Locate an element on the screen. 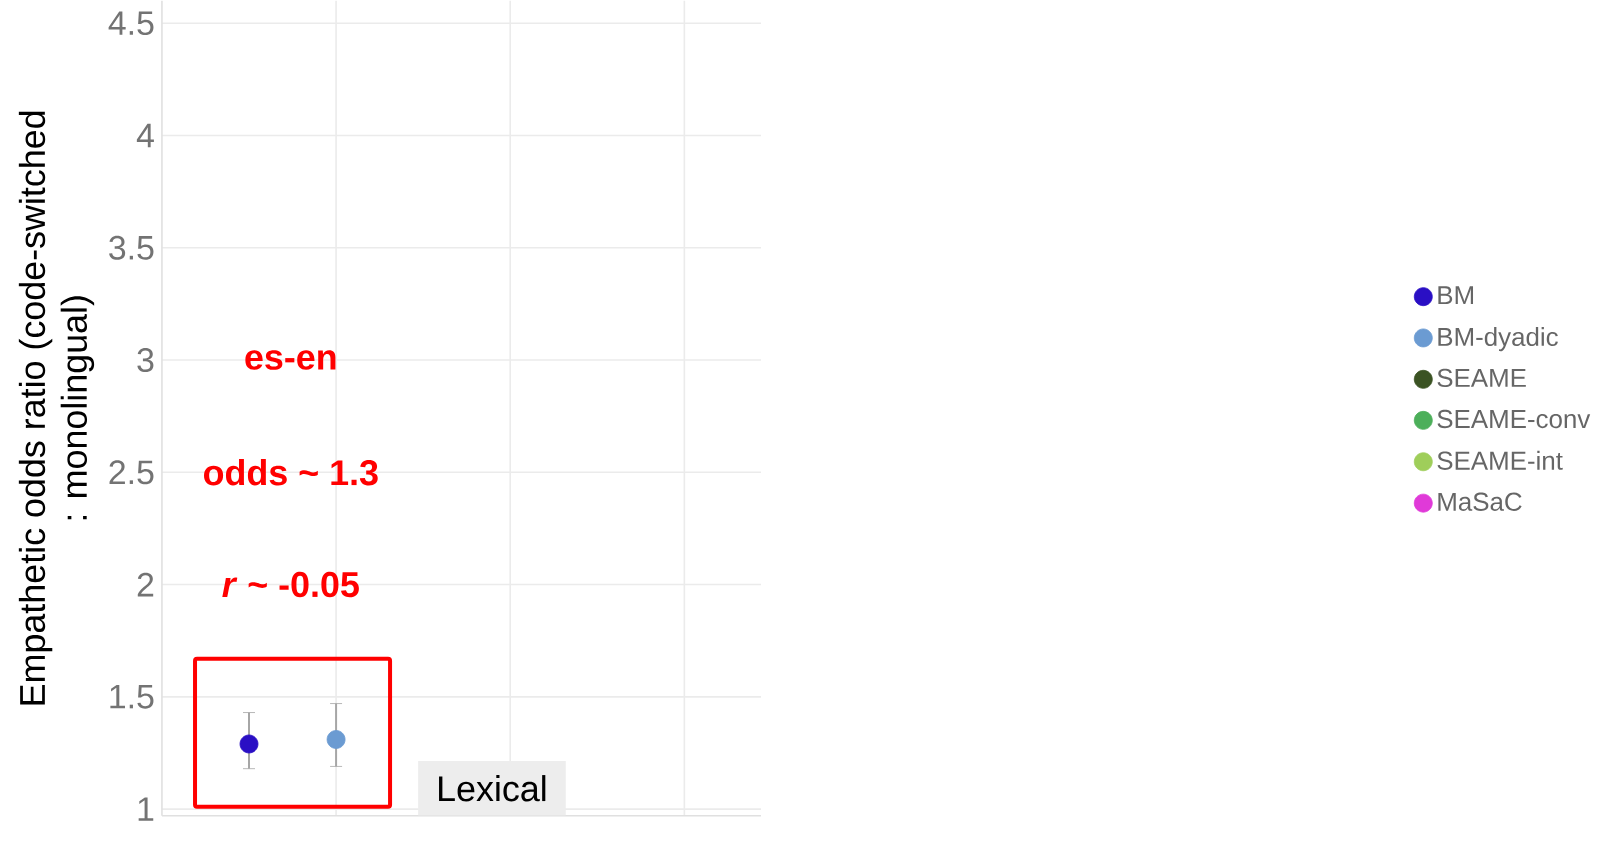 This screenshot has width=1623, height=865. y-tick-label: 3 is located at coordinates (145, 359).